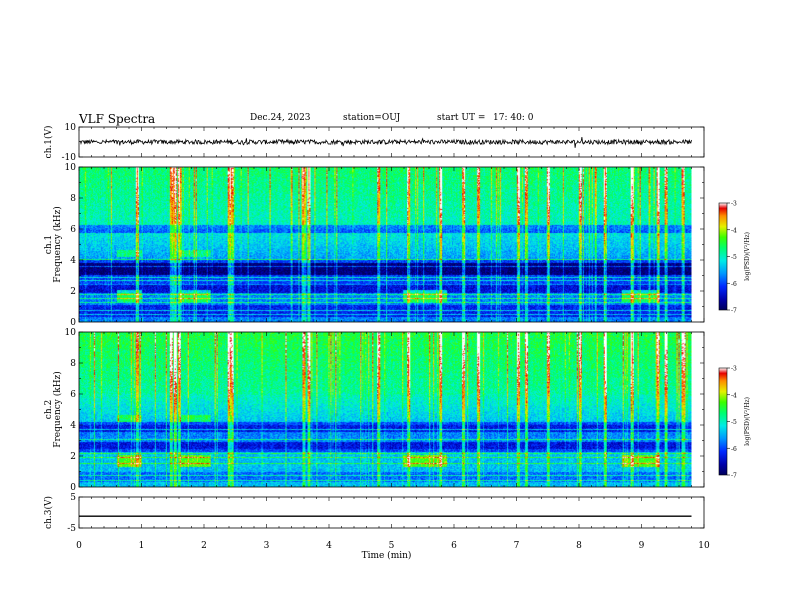  I want to click on x-tick-label: 4, so click(329, 546).